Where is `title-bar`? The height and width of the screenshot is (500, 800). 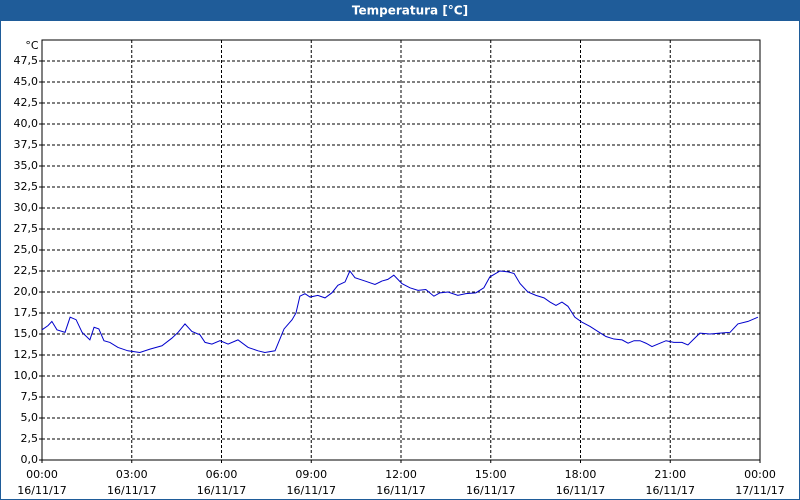 title-bar is located at coordinates (400, 10).